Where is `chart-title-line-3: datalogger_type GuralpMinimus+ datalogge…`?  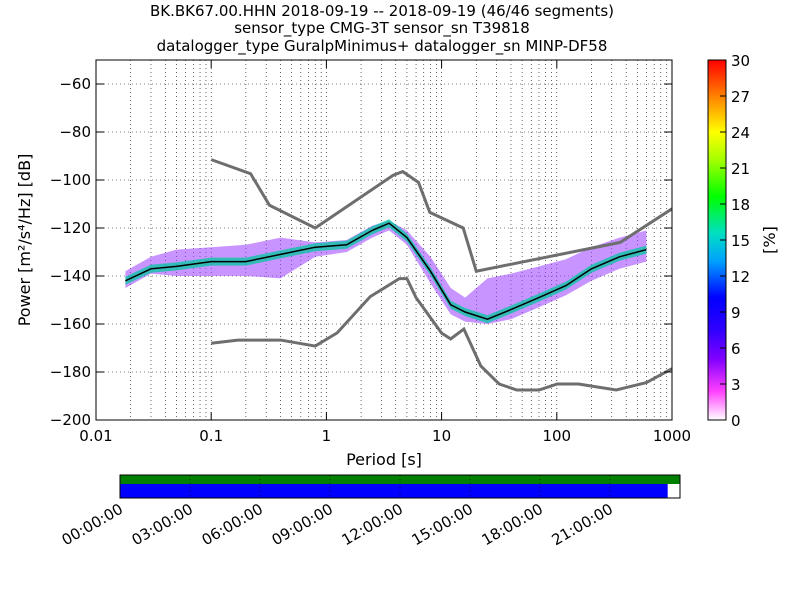 chart-title-line-3: datalogger_type GuralpMinimus+ datalogge… is located at coordinates (382, 46).